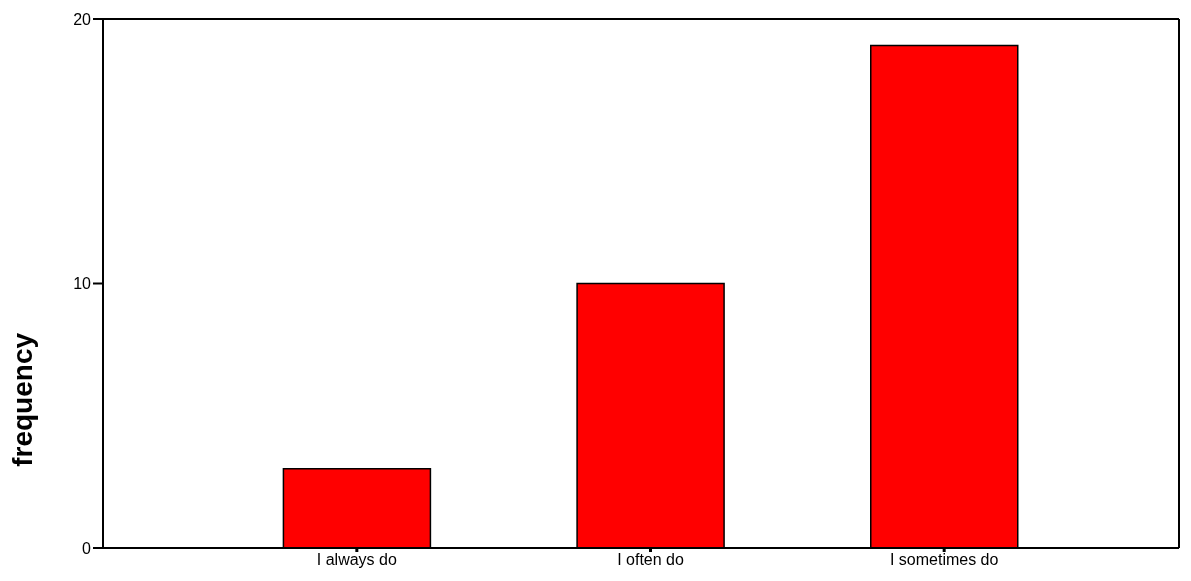  I want to click on y-tick-label: 10, so click(82, 284).